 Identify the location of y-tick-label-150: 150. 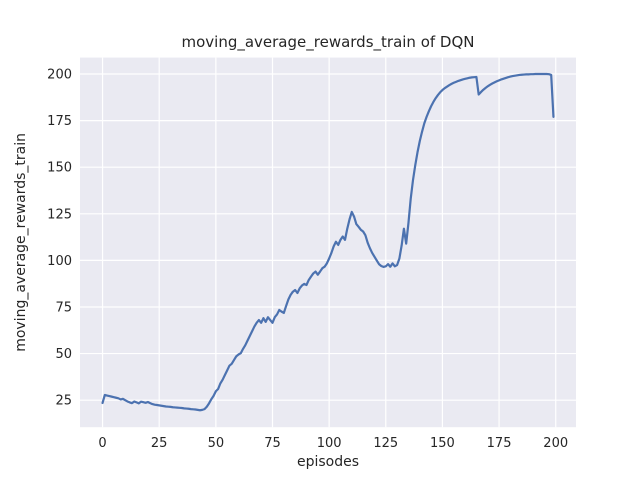
(59, 168).